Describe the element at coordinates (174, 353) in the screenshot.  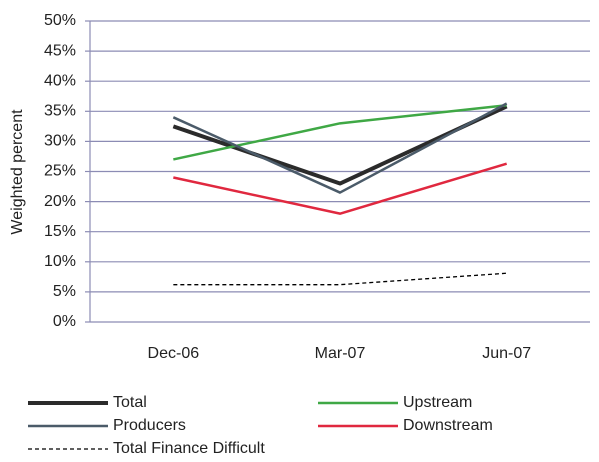
I see `x-tick-label: Dec-06` at that location.